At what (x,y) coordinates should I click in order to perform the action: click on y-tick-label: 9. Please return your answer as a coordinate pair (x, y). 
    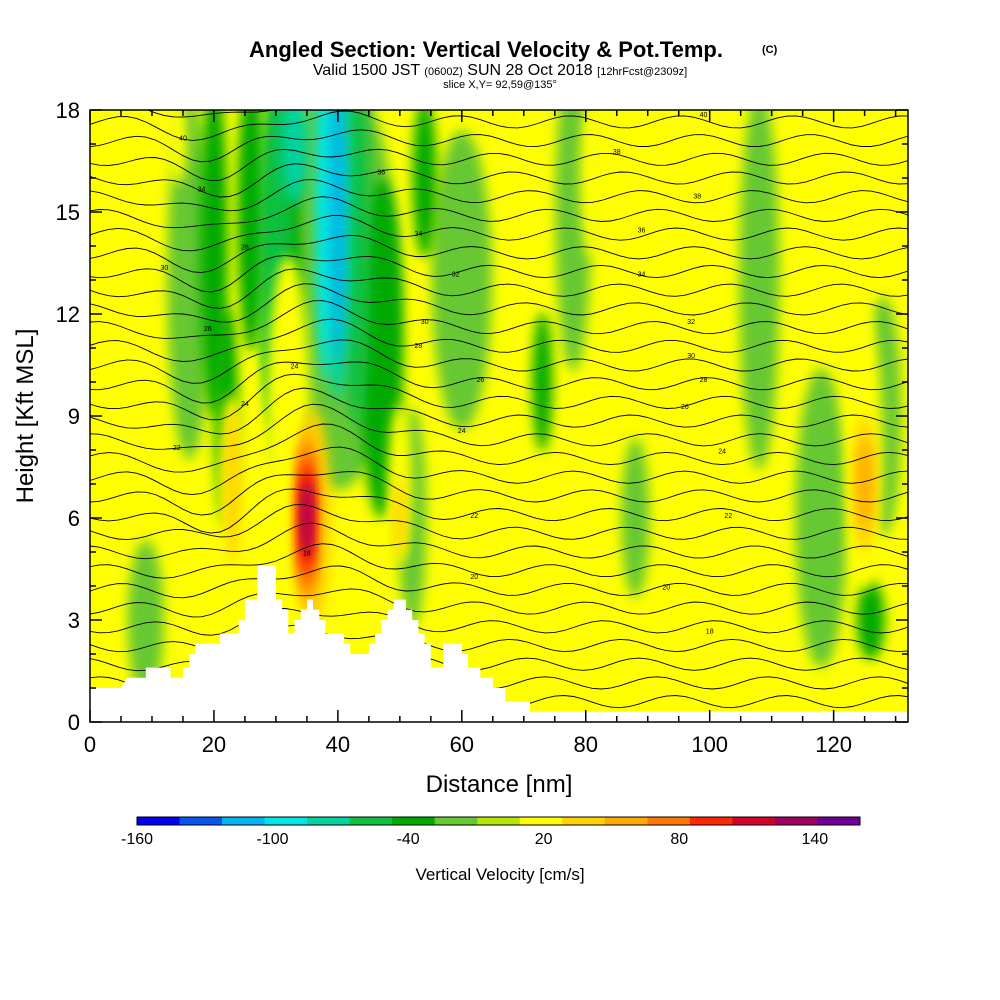
    Looking at the image, I should click on (74, 416).